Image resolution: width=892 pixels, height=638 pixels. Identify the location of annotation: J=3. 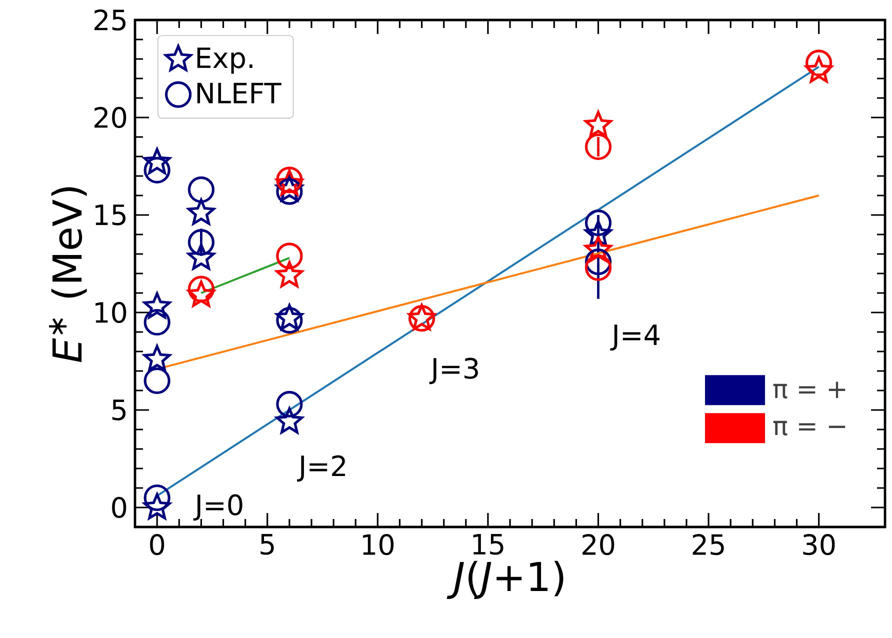
(453, 371).